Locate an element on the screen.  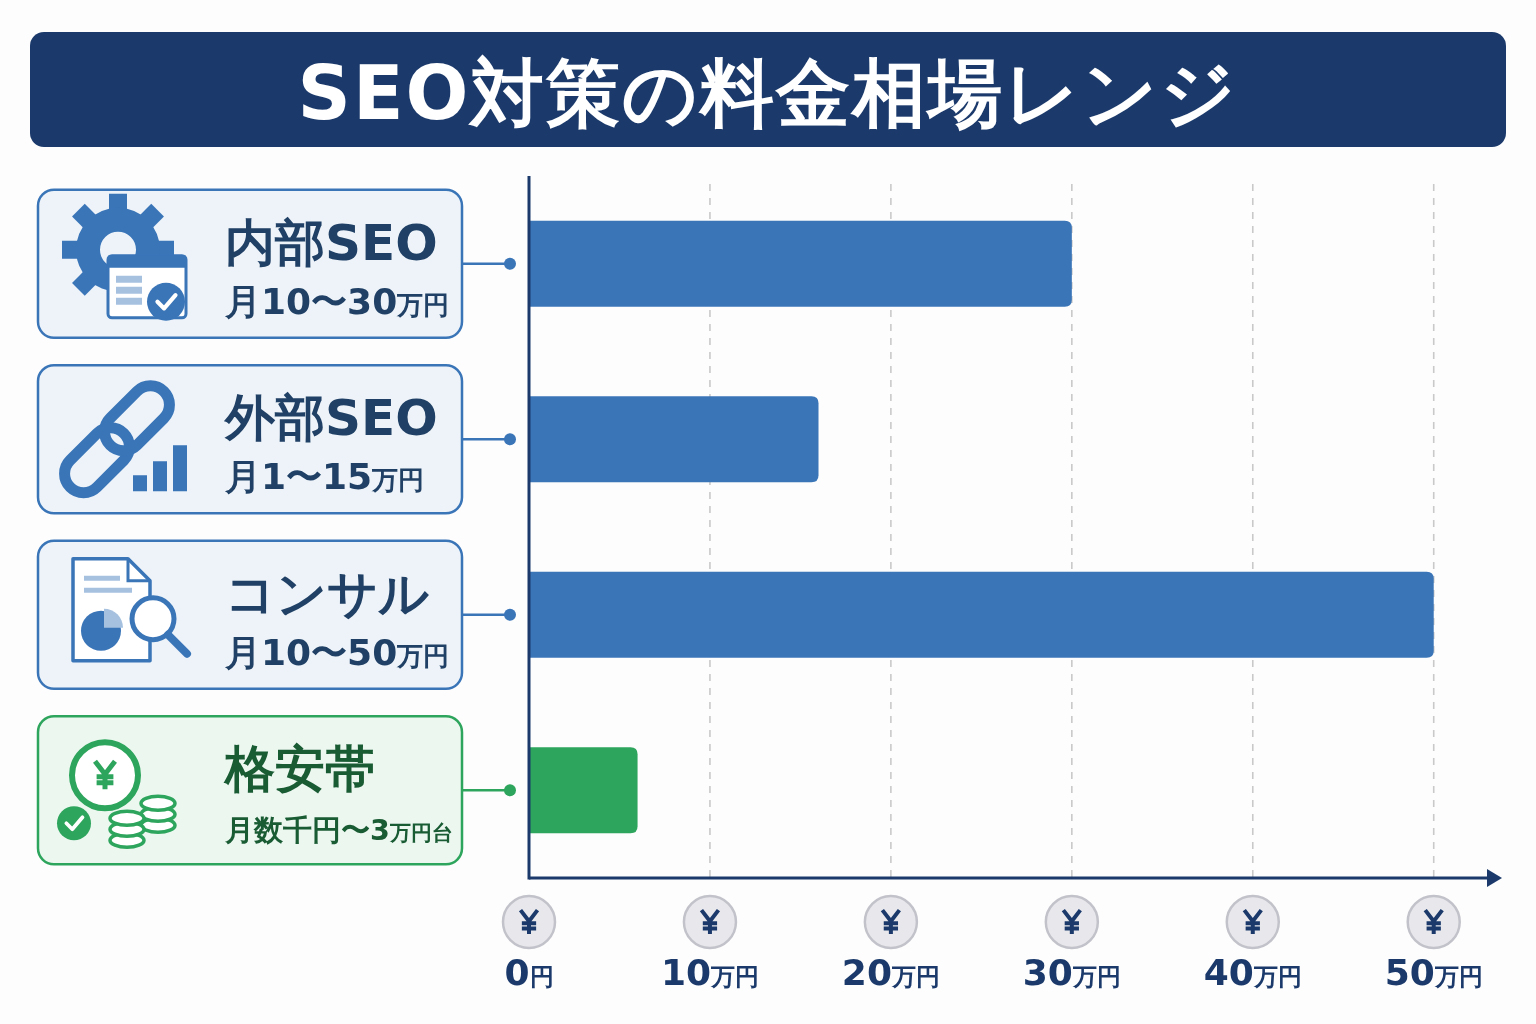
text: 月10〜50万円 is located at coordinates (337, 652).